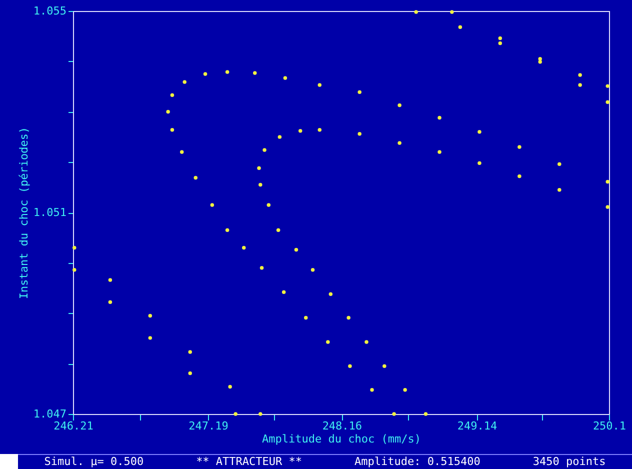 The image size is (632, 469). I want to click on text: 3450 points, so click(569, 462).